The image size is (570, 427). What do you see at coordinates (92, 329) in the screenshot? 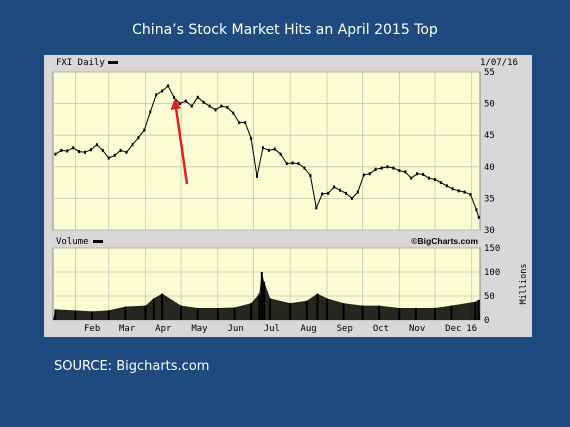
I see `x-tick-Feb: Feb` at bounding box center [92, 329].